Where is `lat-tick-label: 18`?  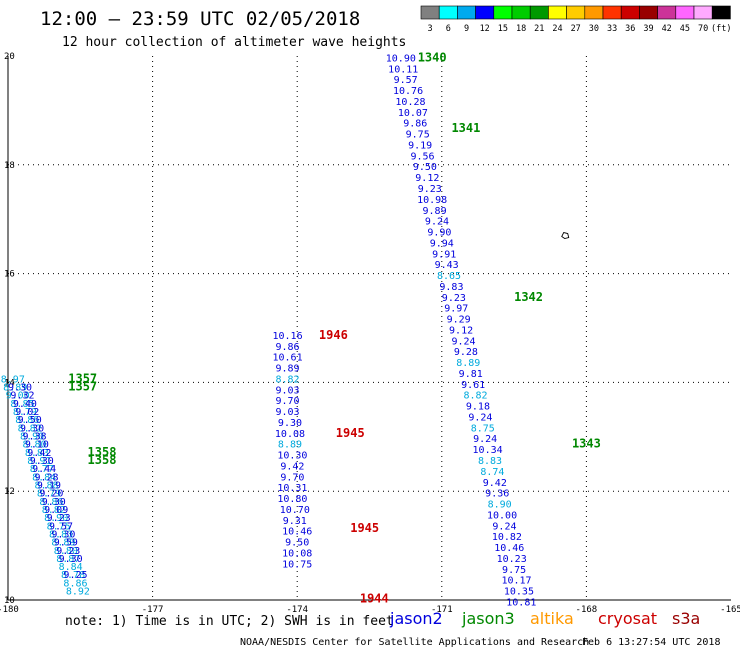 lat-tick-label: 18 is located at coordinates (9, 166).